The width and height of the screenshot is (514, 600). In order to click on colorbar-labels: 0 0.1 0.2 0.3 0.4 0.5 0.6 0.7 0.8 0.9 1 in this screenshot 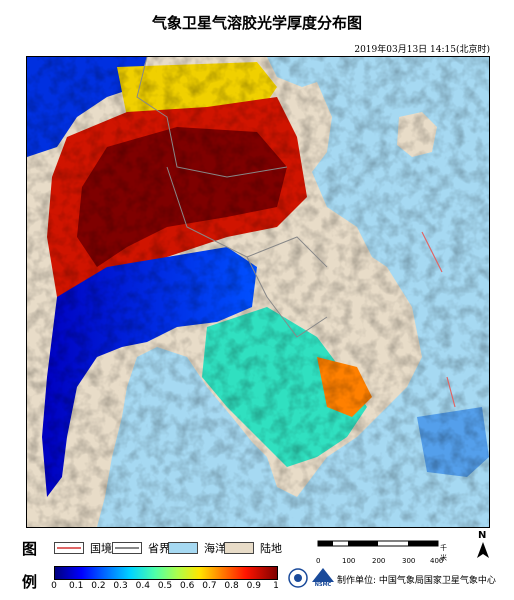, I will do `click(165, 587)`.